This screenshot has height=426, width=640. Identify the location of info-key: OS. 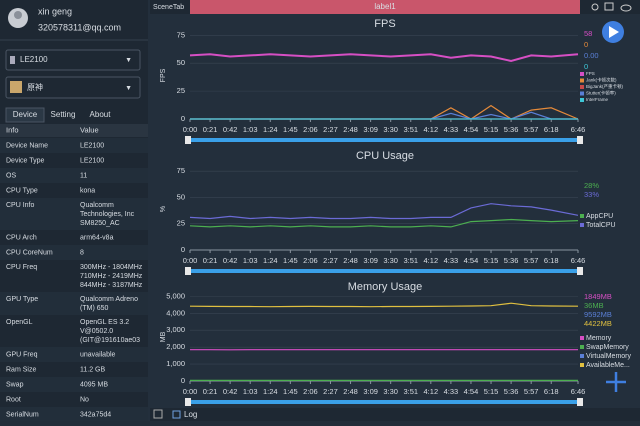
(11, 175).